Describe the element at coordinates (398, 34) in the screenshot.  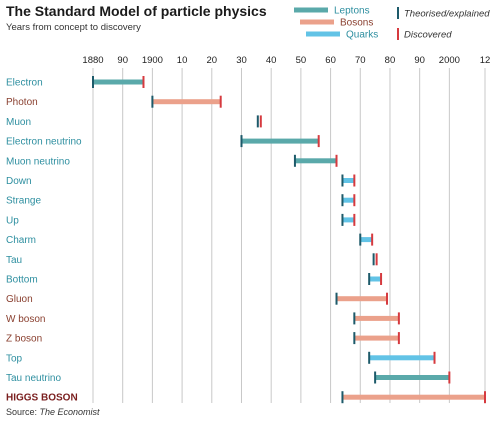
I see `legend-marker-discovered` at that location.